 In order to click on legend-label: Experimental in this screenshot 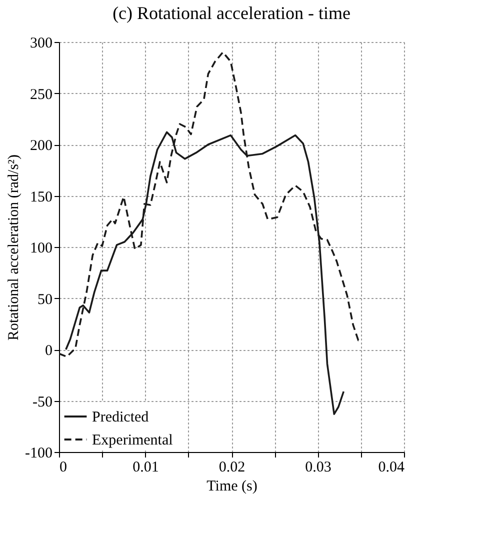, I will do `click(132, 440)`.